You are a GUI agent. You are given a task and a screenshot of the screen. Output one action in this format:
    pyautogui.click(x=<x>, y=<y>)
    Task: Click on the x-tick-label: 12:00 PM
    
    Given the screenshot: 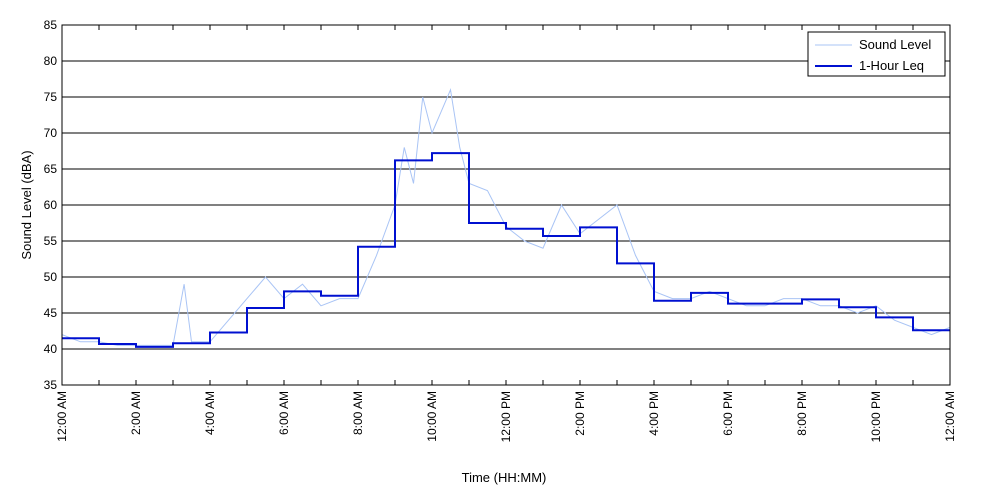 What is the action you would take?
    pyautogui.click(x=506, y=416)
    